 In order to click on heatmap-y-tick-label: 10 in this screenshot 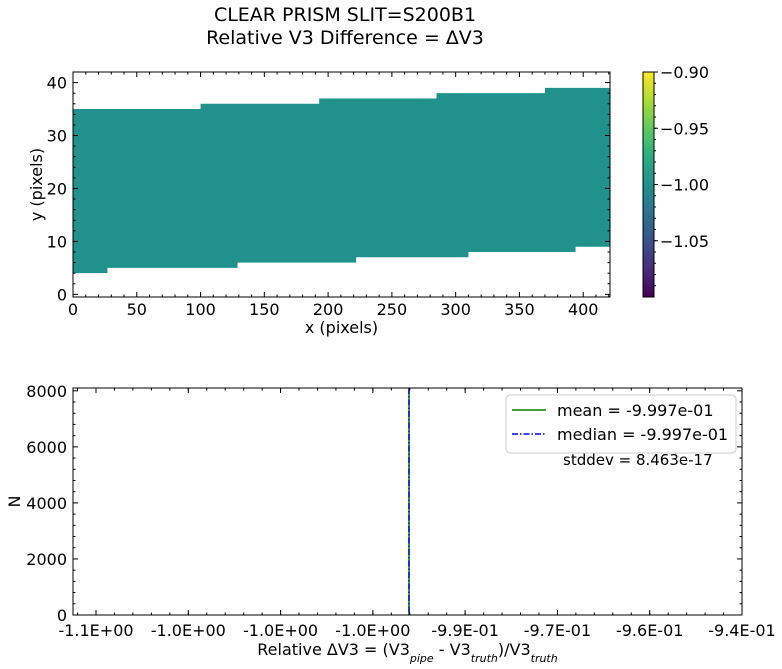, I will do `click(57, 241)`.